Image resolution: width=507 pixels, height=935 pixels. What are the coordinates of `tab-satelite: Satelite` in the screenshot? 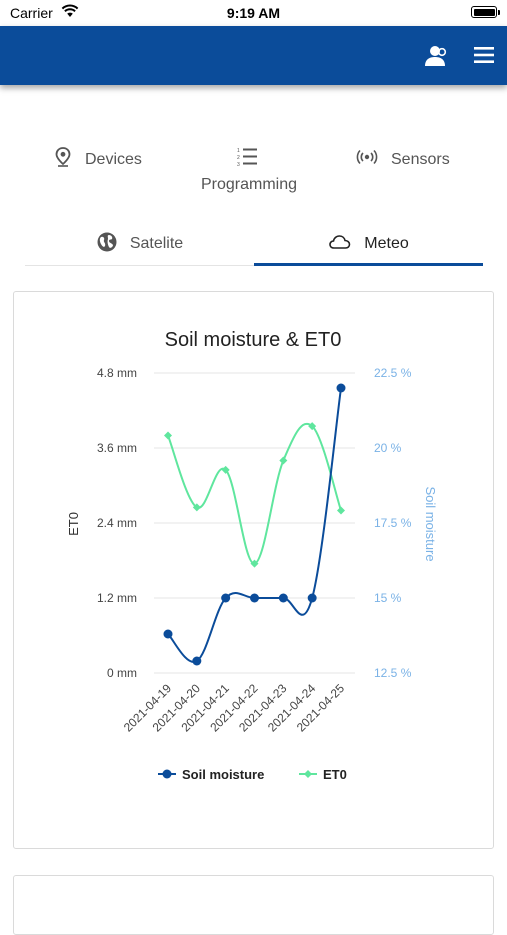 It's located at (139, 244).